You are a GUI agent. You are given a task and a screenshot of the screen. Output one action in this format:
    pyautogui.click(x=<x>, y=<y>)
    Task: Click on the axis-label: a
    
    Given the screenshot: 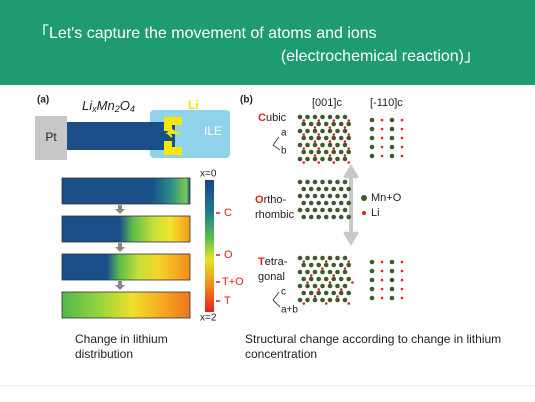 What is the action you would take?
    pyautogui.click(x=284, y=133)
    